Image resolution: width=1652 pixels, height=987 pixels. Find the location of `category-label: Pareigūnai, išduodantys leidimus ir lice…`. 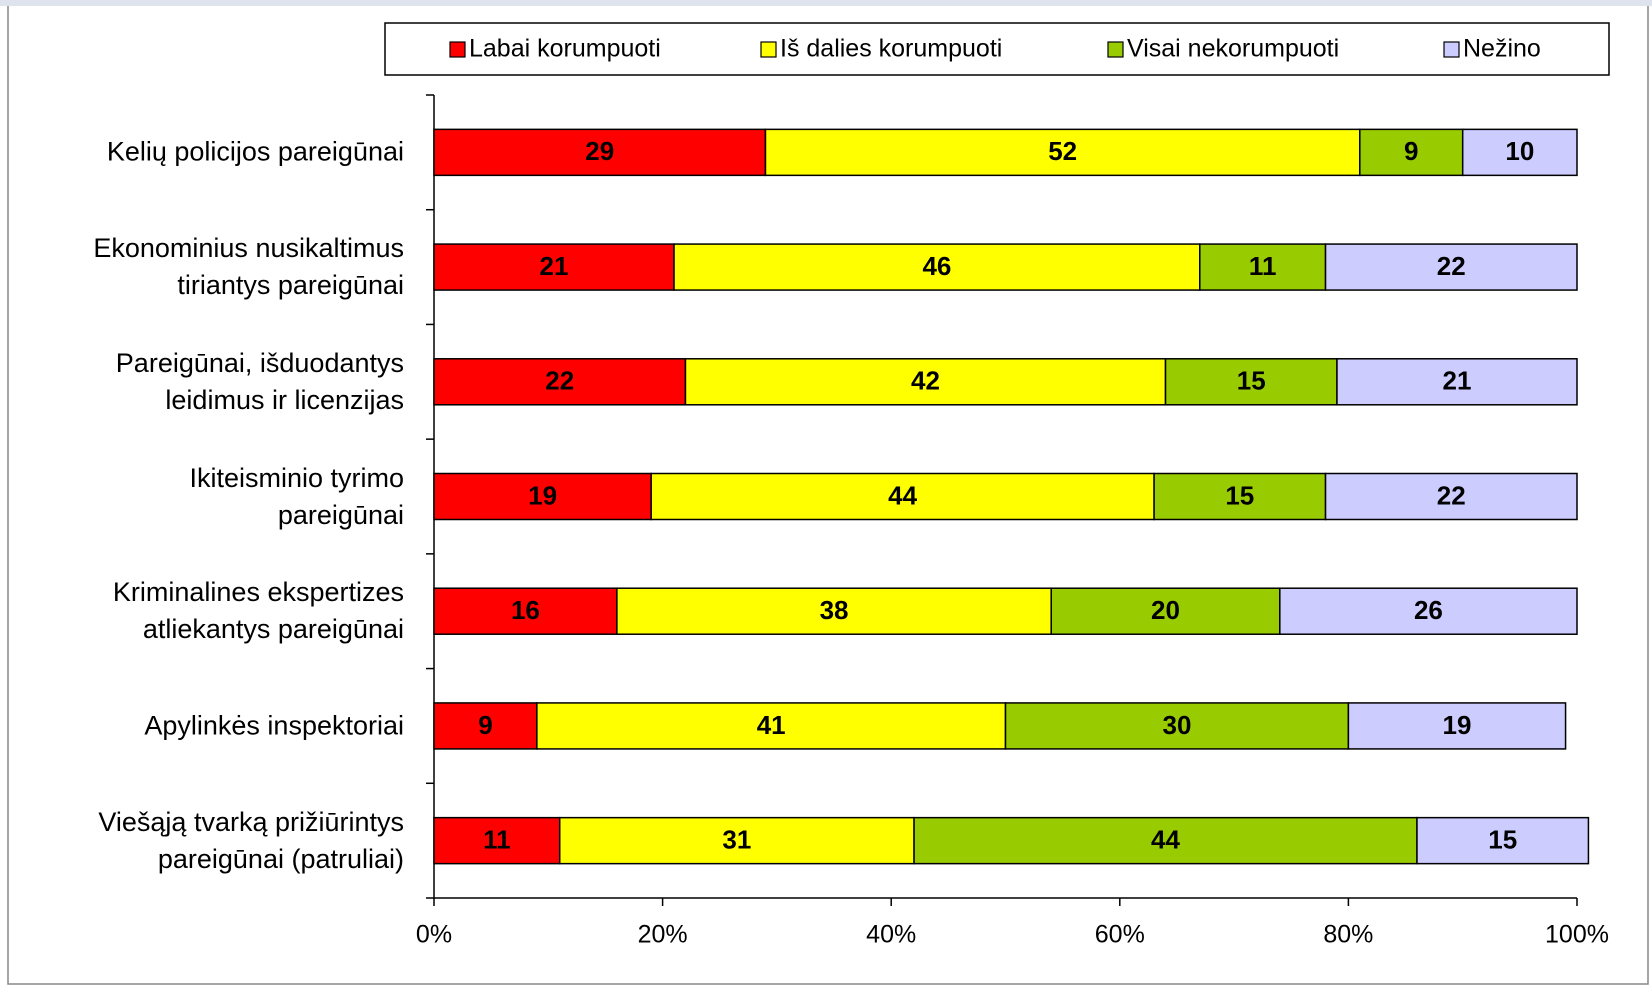

category-label: Pareigūnai, išduodantys leidimus ir lice… is located at coordinates (259, 381).